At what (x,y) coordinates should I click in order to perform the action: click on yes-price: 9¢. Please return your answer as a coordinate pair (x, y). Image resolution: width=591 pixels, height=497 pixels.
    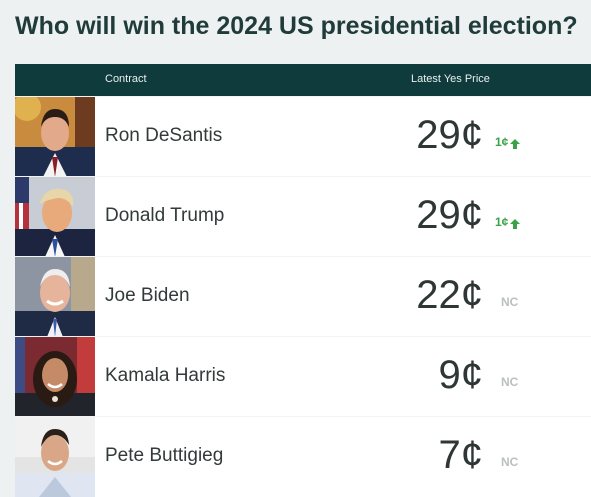
    Looking at the image, I should click on (461, 375).